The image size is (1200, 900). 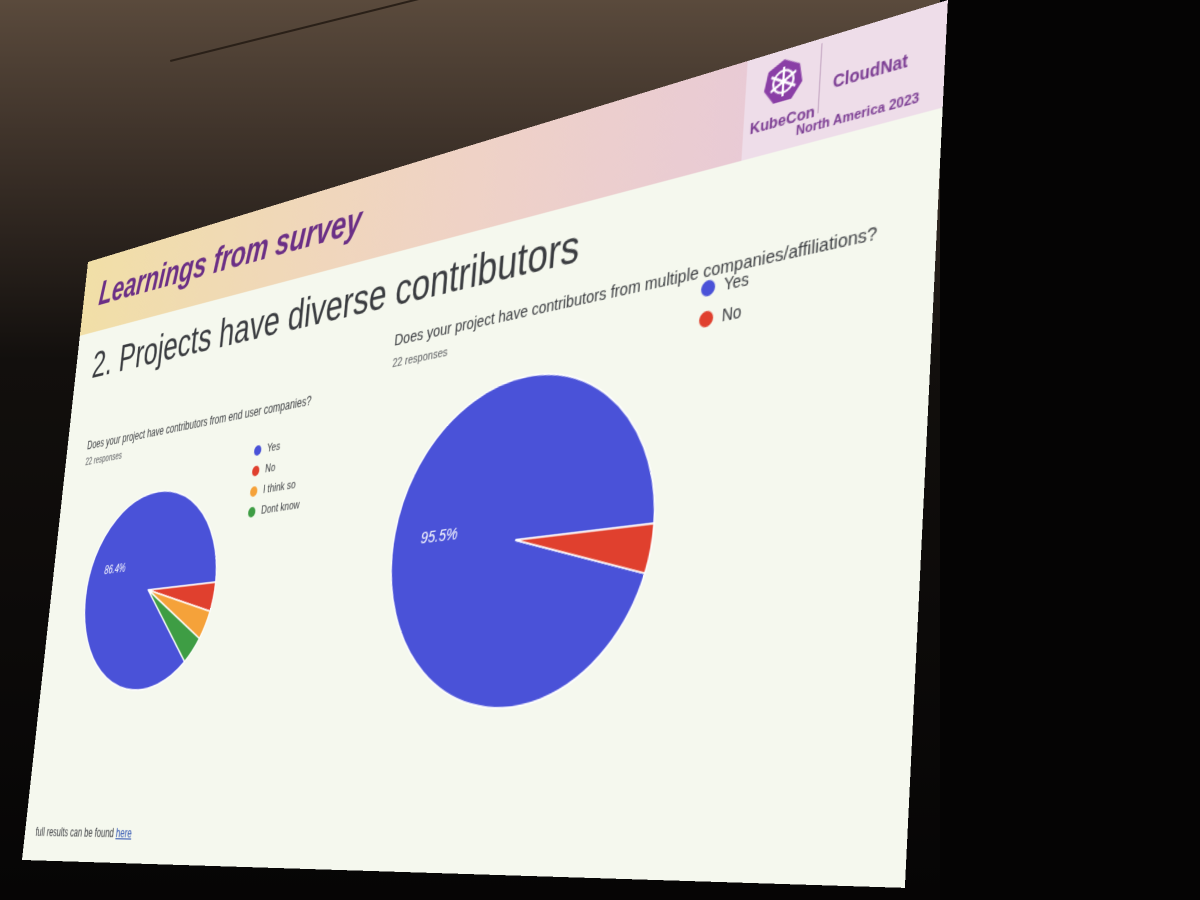 What do you see at coordinates (870, 71) in the screenshot?
I see `cloudnative-label: CloudNat` at bounding box center [870, 71].